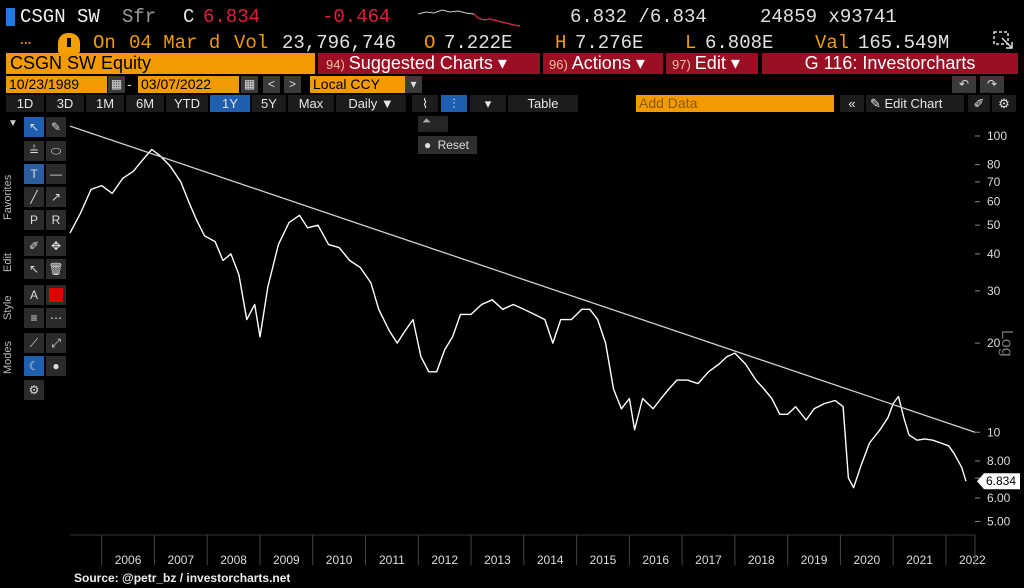  I want to click on edit-menu: 97) Edit ▾, so click(712, 63).